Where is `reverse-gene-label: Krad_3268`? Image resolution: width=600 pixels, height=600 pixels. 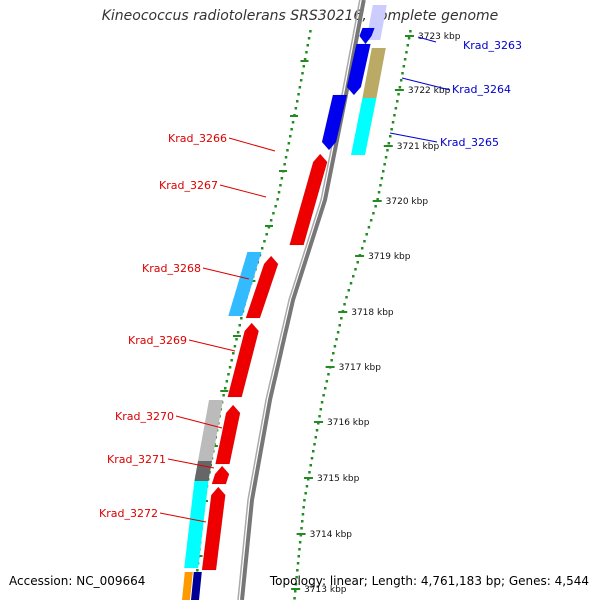
reverse-gene-label: Krad_3268 is located at coordinates (171, 268).